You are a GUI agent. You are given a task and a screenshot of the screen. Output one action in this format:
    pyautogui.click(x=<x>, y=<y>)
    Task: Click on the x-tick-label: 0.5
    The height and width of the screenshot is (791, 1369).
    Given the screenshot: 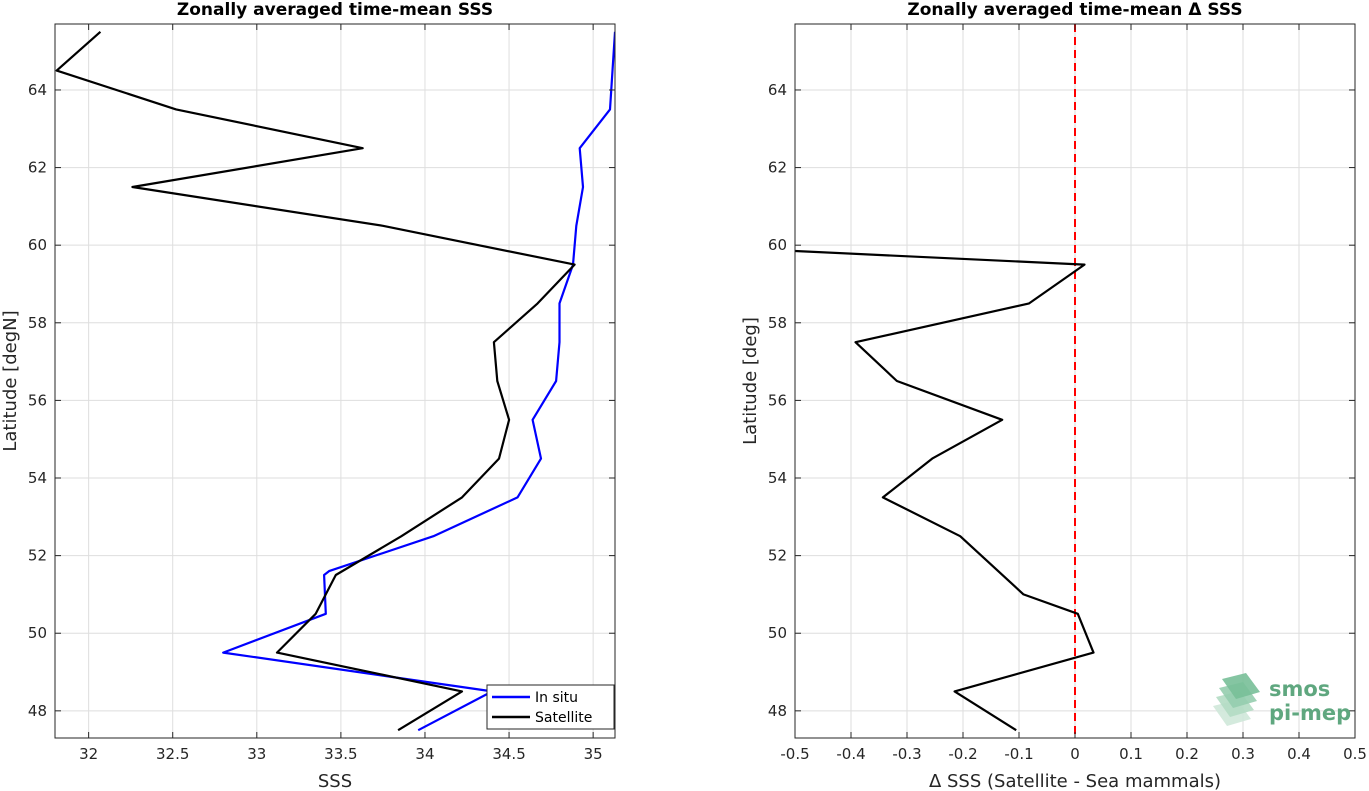 What is the action you would take?
    pyautogui.click(x=1355, y=754)
    